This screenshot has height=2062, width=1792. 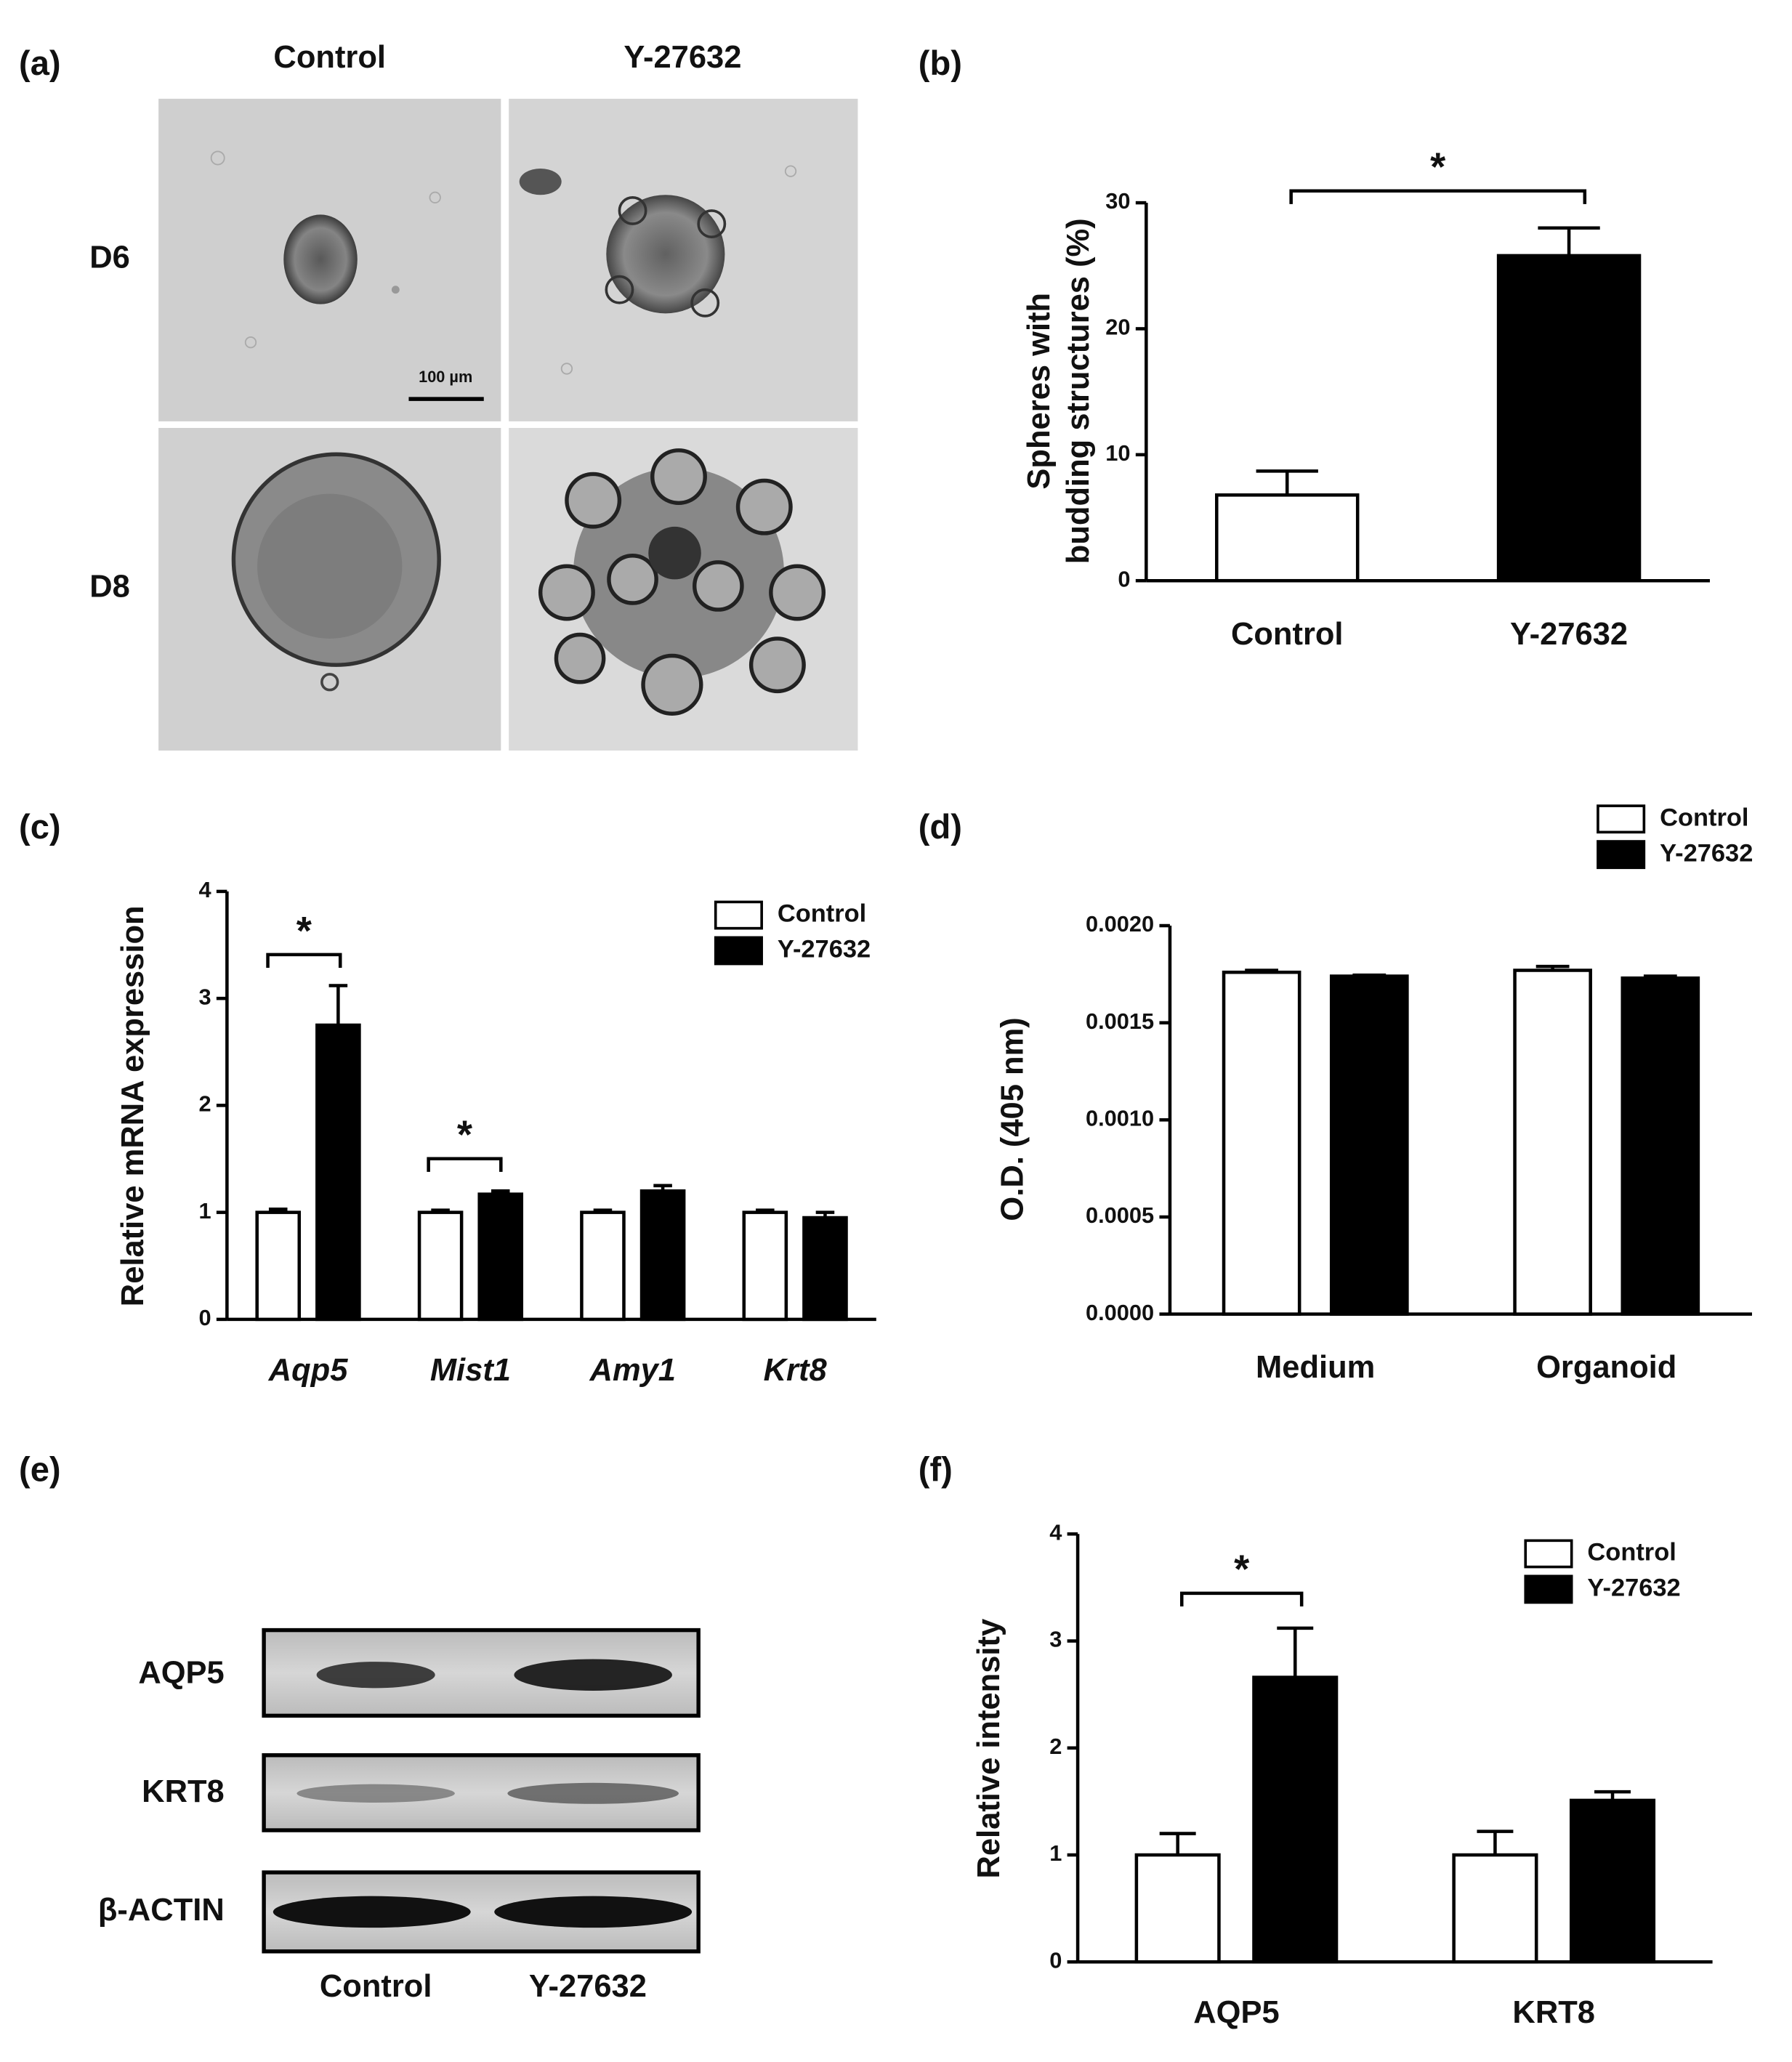 What do you see at coordinates (1569, 635) in the screenshot?
I see `x-tick-label: Y-27632` at bounding box center [1569, 635].